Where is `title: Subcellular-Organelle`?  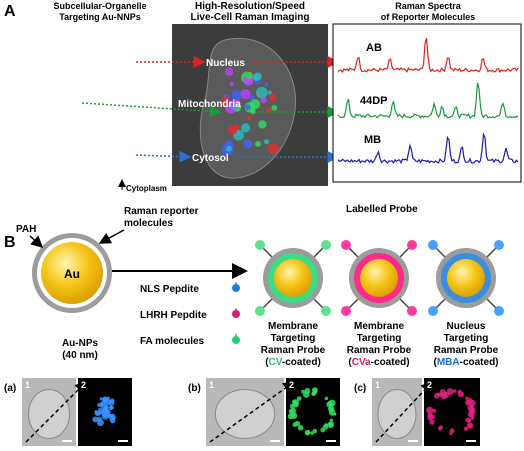
title: Subcellular-Organelle is located at coordinates (99, 6).